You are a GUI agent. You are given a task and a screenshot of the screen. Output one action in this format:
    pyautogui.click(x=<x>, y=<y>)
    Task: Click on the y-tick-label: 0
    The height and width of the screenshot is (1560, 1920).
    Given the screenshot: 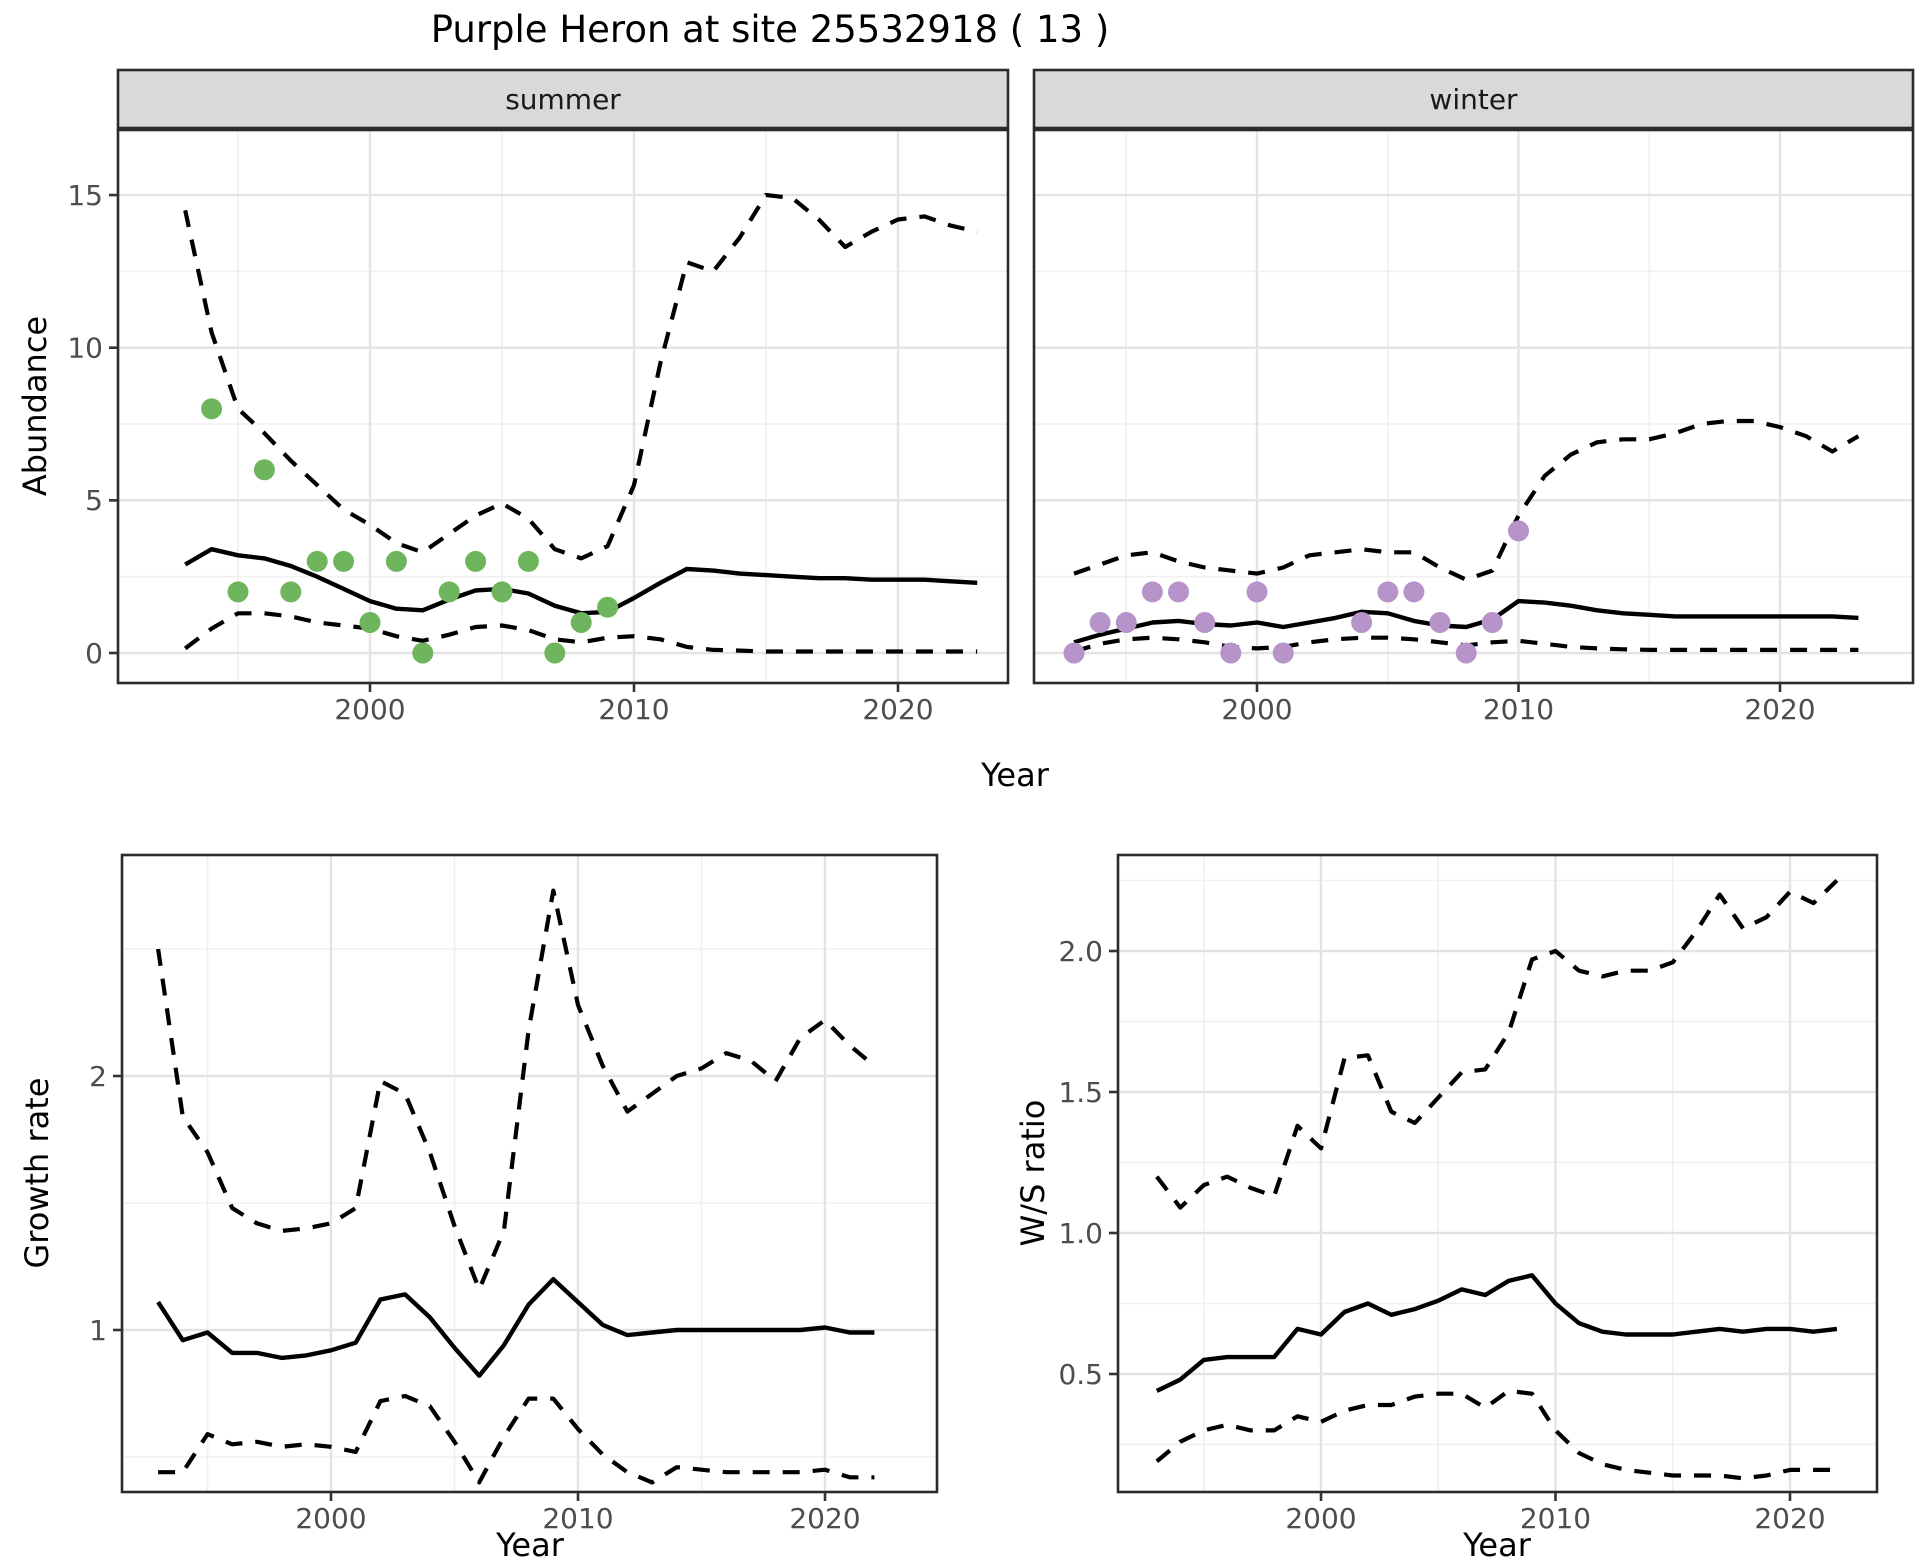 What is the action you would take?
    pyautogui.click(x=94, y=653)
    